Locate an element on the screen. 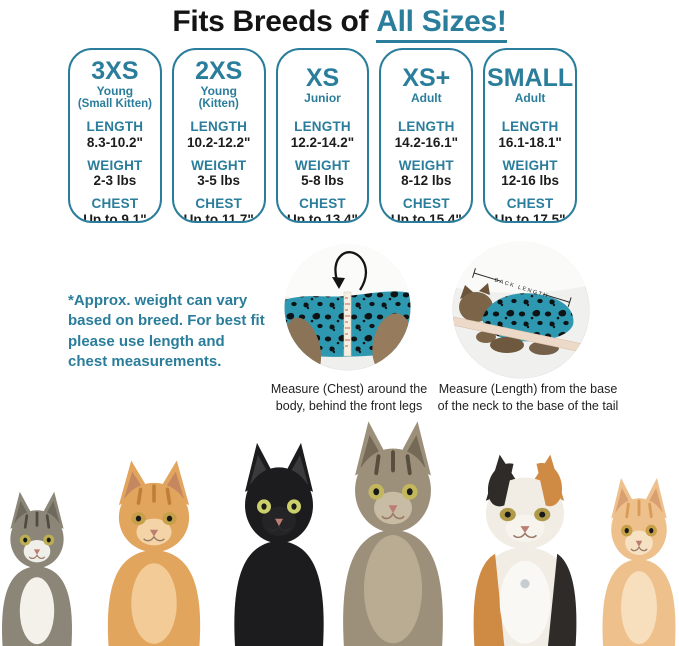  chest-measurement-photo is located at coordinates (347, 307).